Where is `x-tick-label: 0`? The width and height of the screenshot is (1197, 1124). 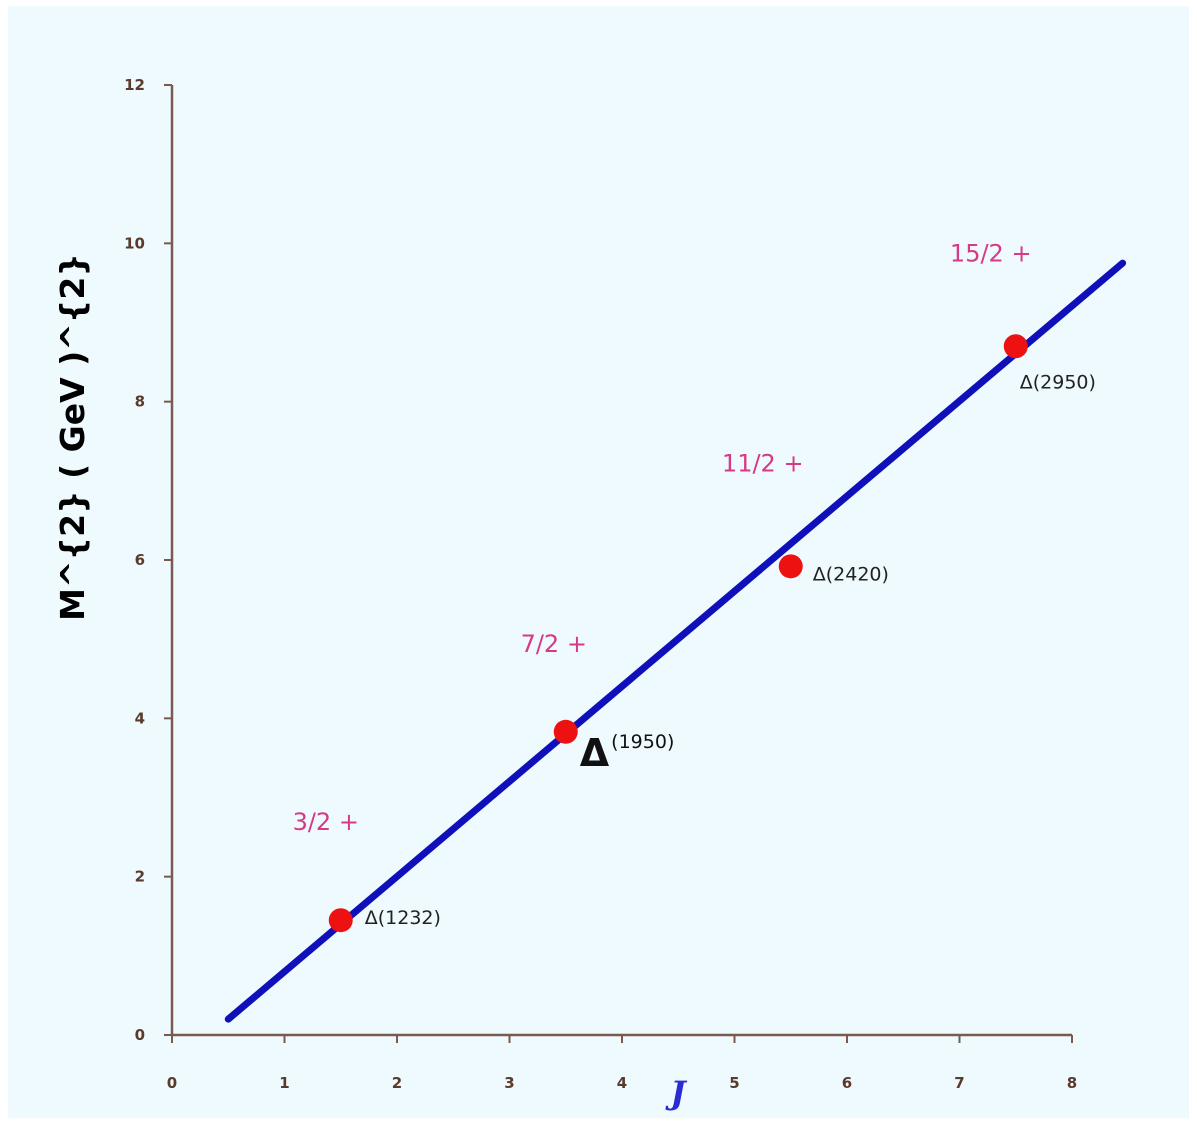 x-tick-label: 0 is located at coordinates (172, 1083).